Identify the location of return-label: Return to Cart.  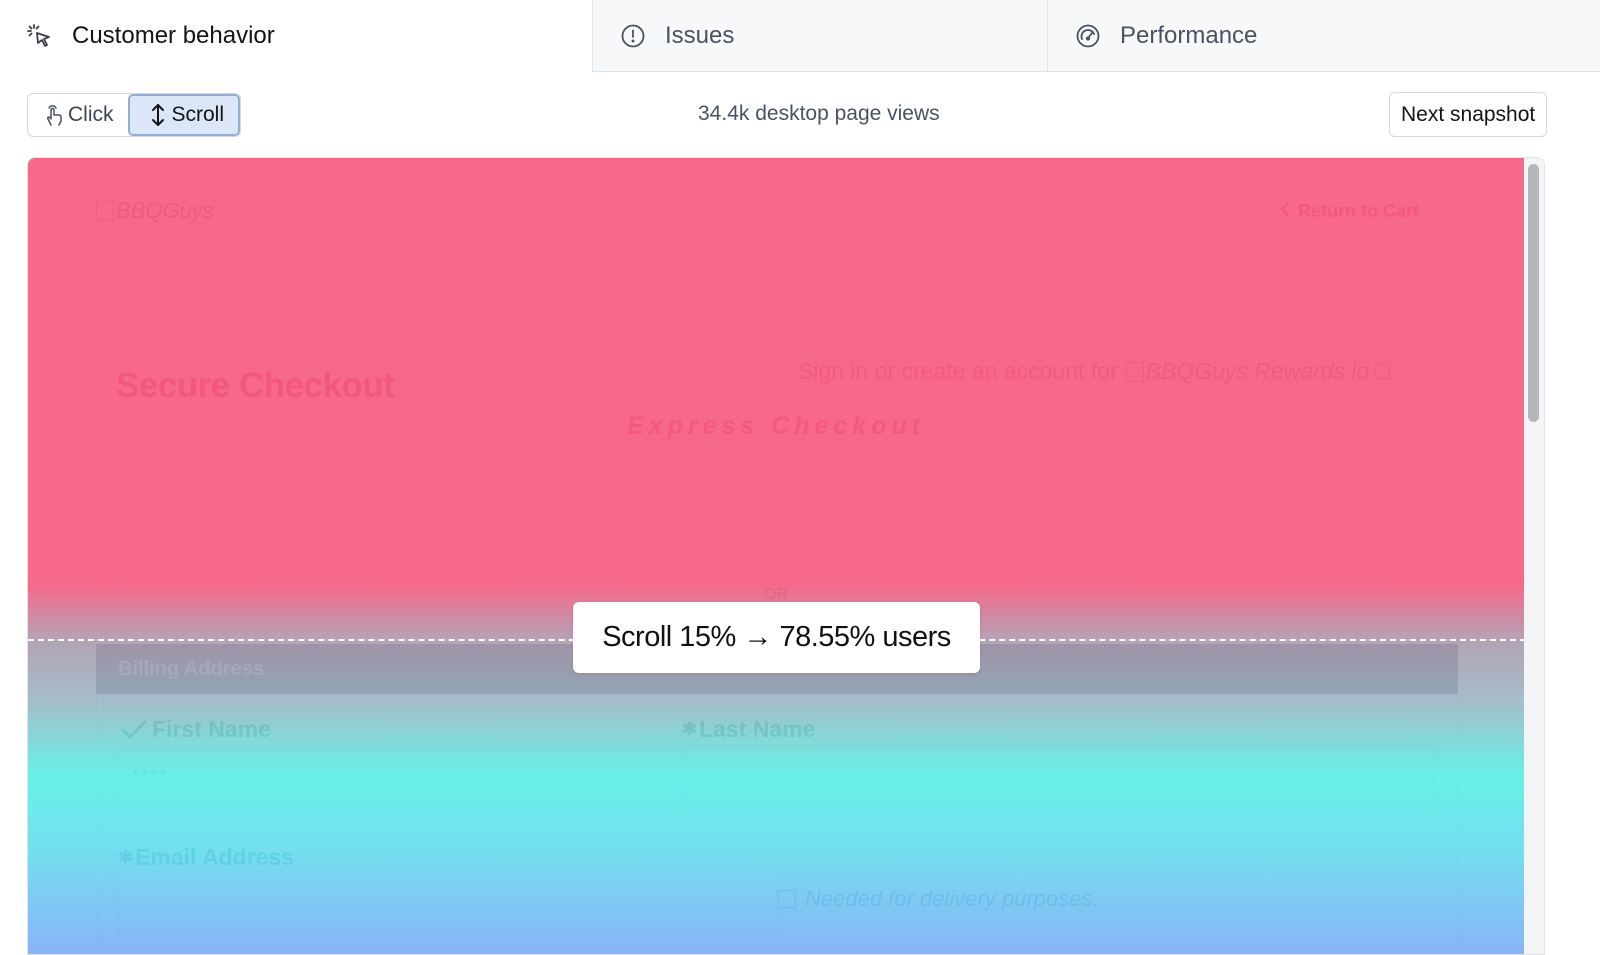
(1358, 210).